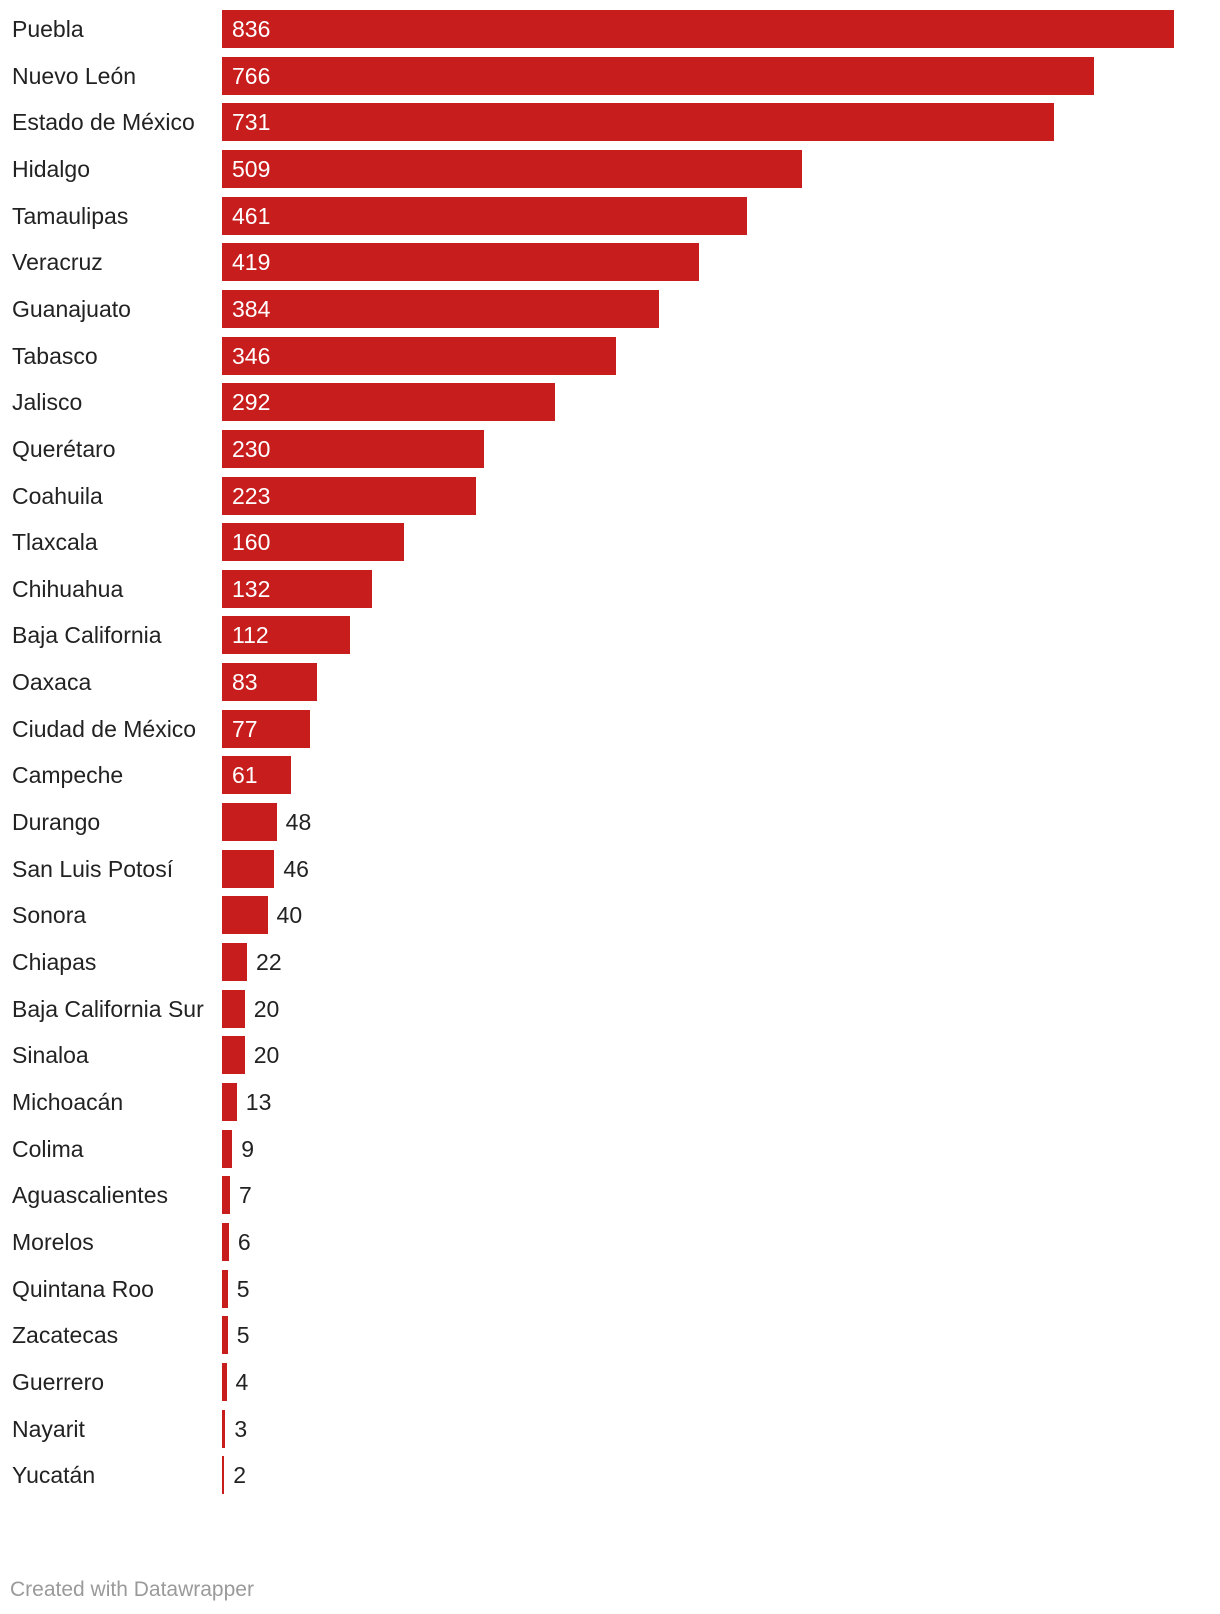 Image resolution: width=1220 pixels, height=1614 pixels. I want to click on value-label: 384, so click(251, 308).